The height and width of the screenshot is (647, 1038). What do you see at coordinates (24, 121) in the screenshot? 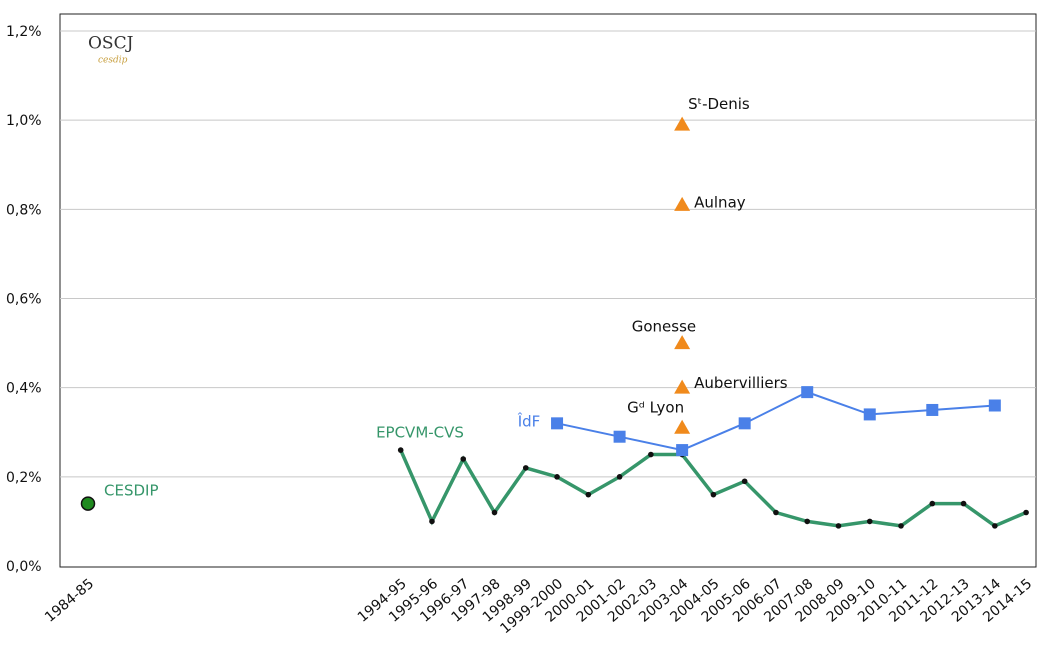
I see `y-tick-label: 1,0%` at bounding box center [24, 121].